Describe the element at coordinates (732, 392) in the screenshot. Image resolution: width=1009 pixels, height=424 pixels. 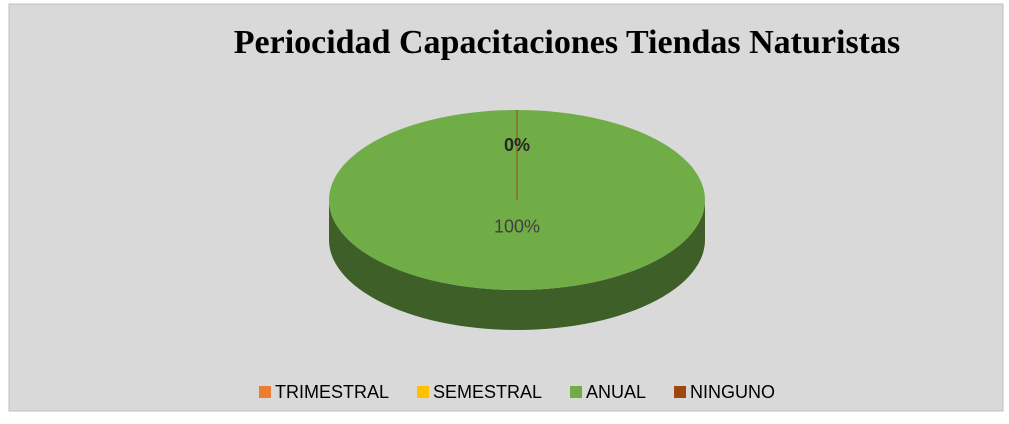
I see `legend-label: NINGUNO` at that location.